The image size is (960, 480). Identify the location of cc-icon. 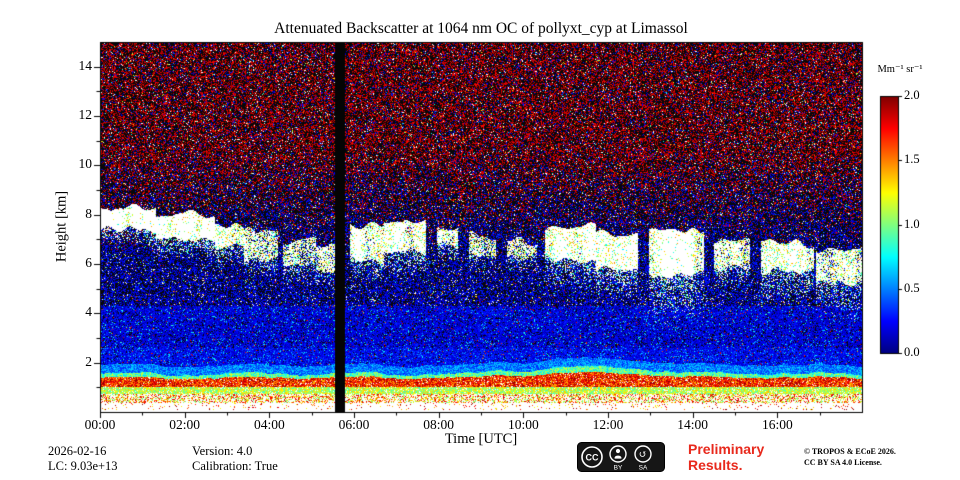
(592, 457).